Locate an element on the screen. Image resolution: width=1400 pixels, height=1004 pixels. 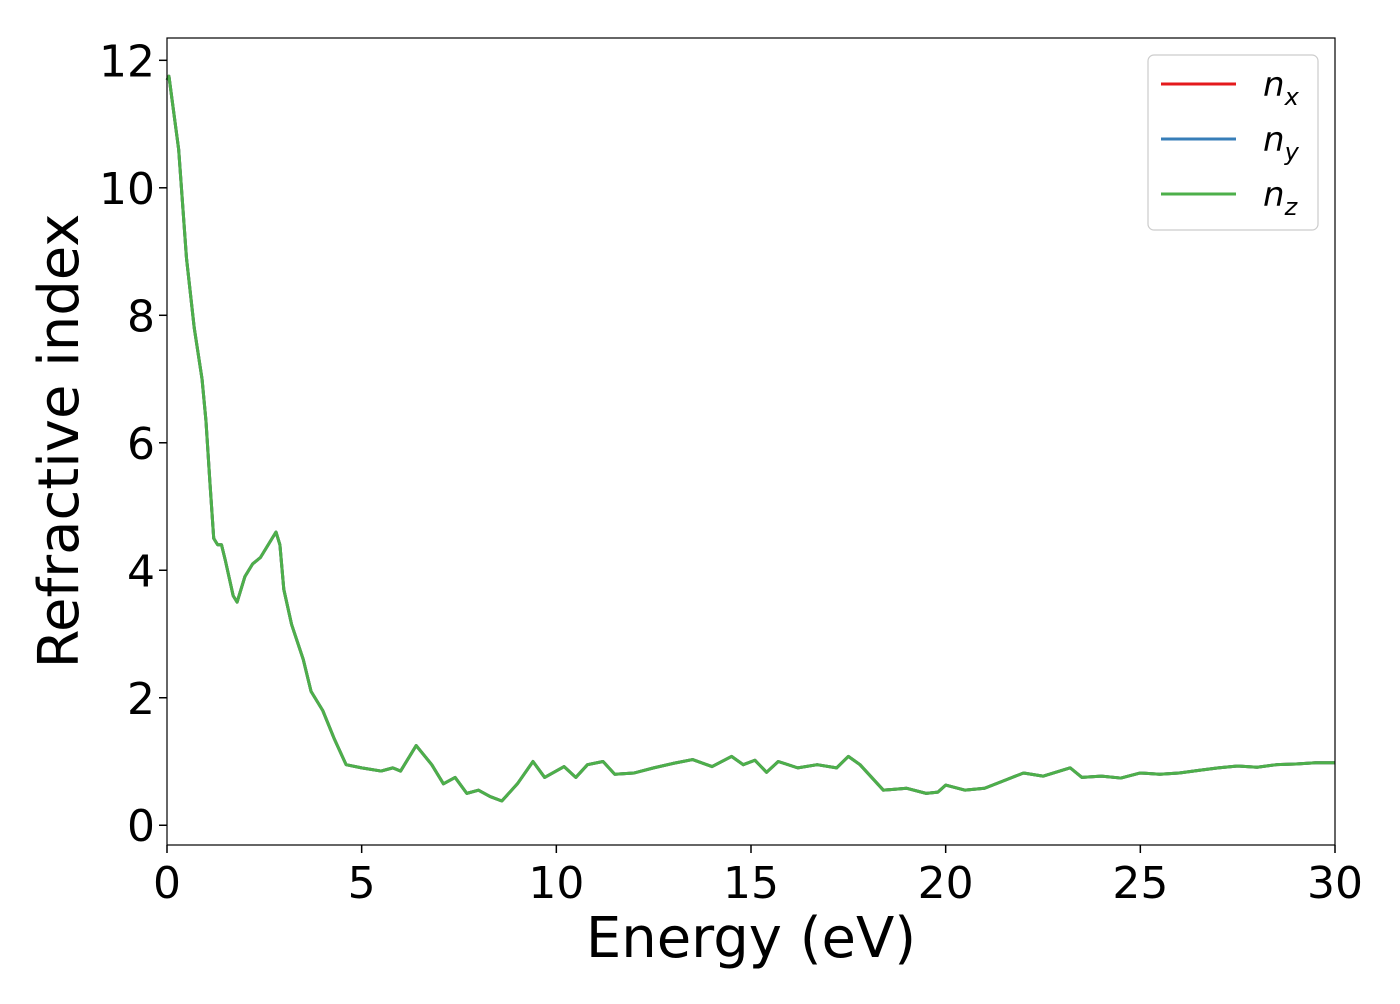
y-tick-label: 2 is located at coordinates (141, 699).